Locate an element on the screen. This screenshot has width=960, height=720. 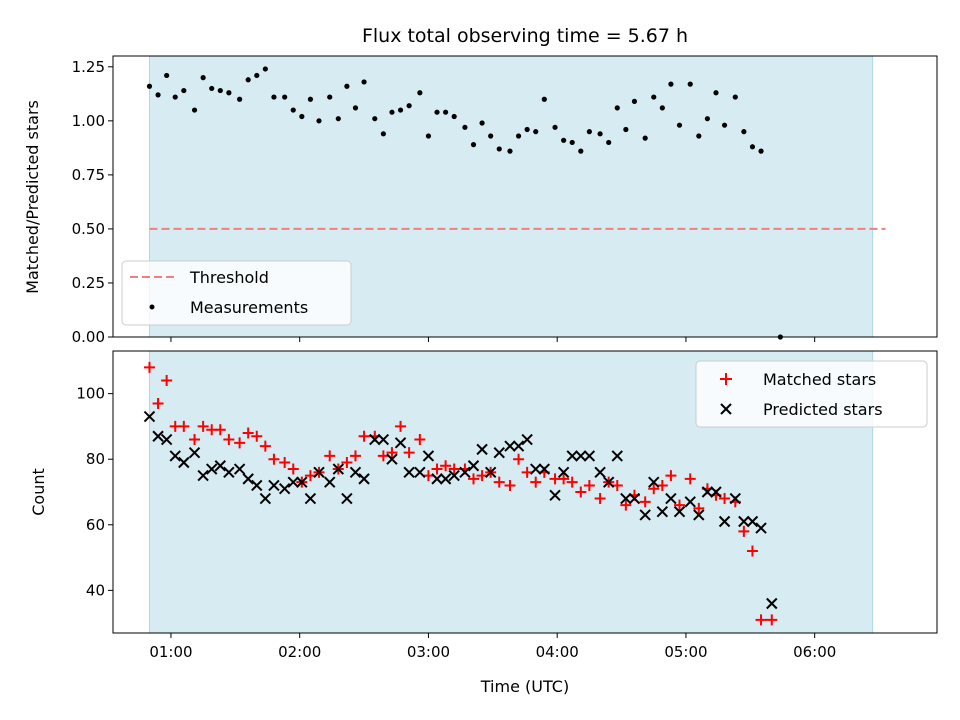
legend-box is located at coordinates (811, 394).